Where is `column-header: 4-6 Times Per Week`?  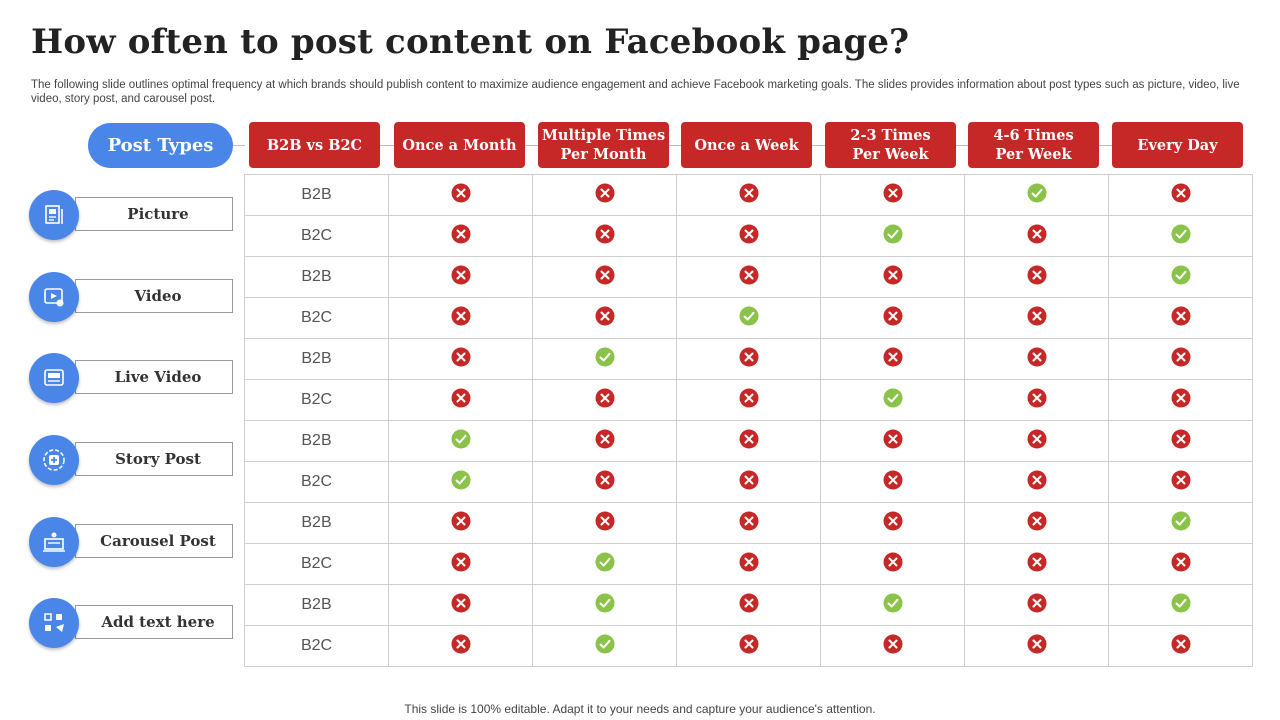
column-header: 4-6 Times Per Week is located at coordinates (1033, 145).